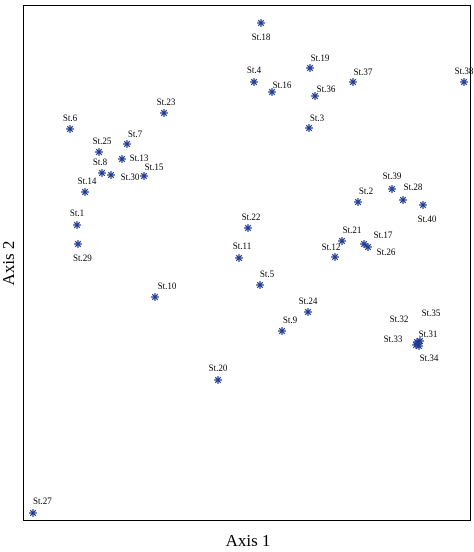 The height and width of the screenshot is (552, 474). Describe the element at coordinates (366, 191) in the screenshot. I see `point-label-st2: St.2` at that location.